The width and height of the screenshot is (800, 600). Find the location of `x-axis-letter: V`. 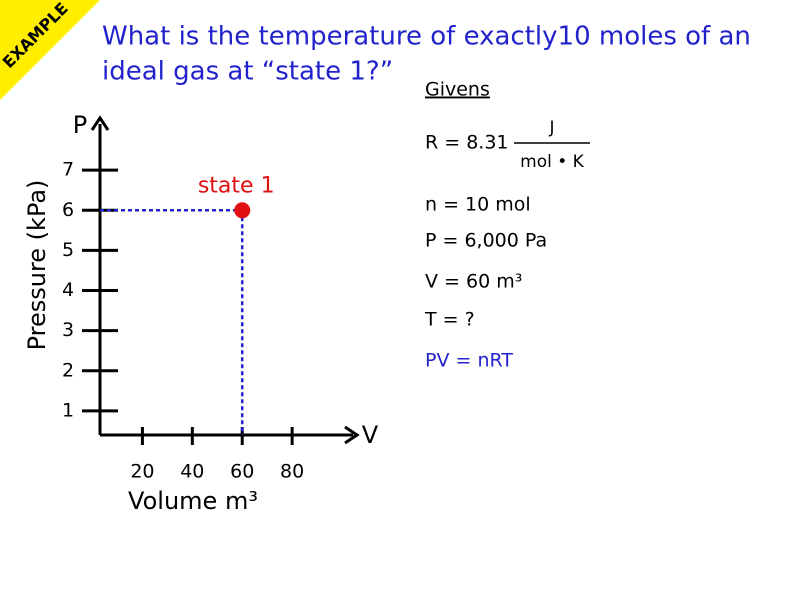

x-axis-letter: V is located at coordinates (370, 435).